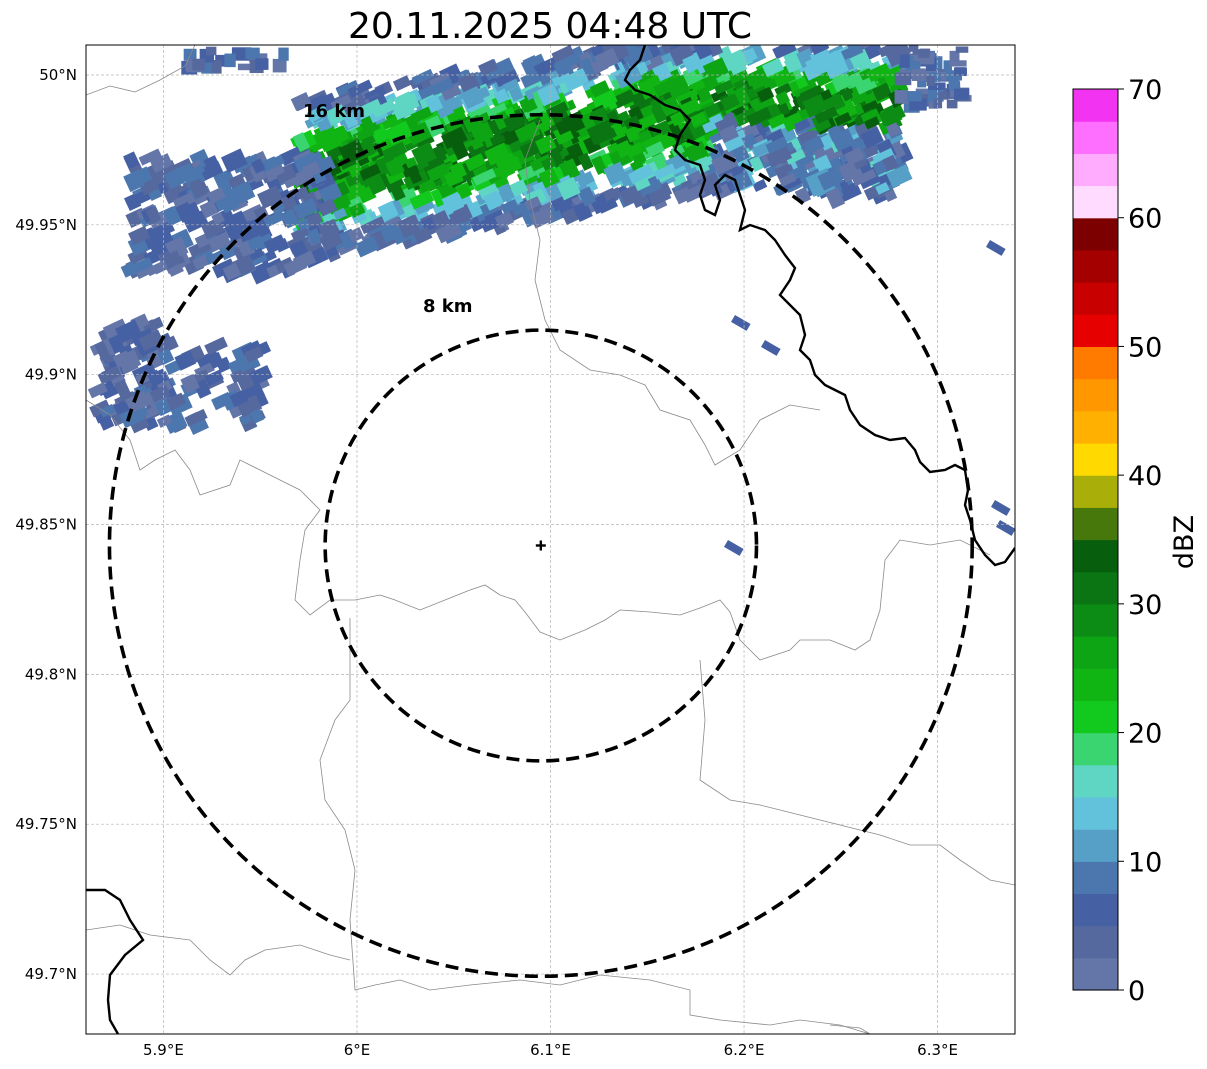 This screenshot has height=1069, width=1207. I want to click on colorbar-label: dBZ, so click(1184, 542).